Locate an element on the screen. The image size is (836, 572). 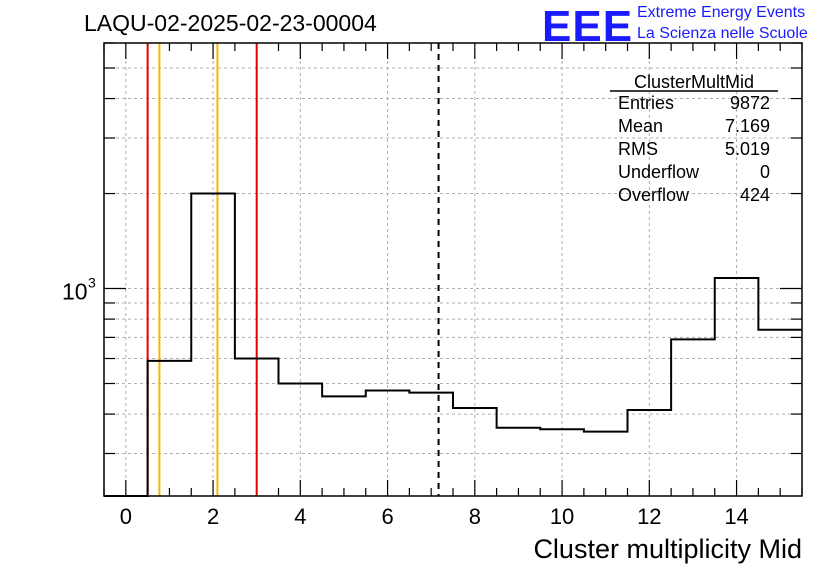
x-tick-label: 10 is located at coordinates (562, 516).